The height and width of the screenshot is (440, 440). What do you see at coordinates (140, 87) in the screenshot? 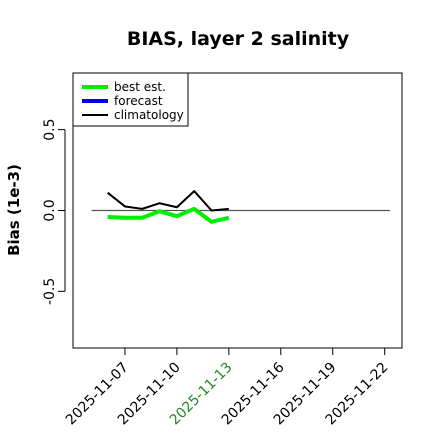
I see `legend-label: best est.` at bounding box center [140, 87].